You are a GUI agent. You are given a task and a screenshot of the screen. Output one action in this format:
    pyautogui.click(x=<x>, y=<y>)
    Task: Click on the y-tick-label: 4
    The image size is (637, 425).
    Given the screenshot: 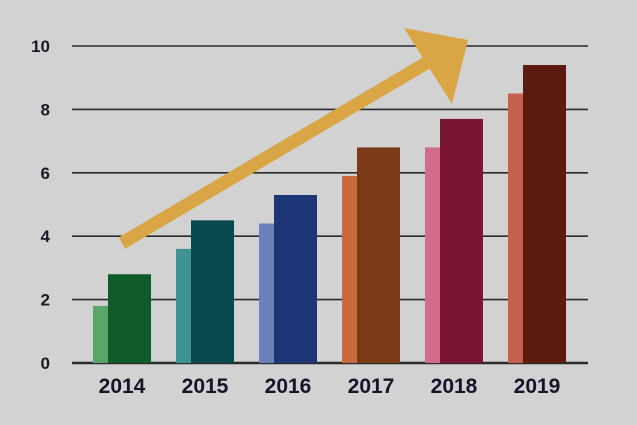 What is the action you would take?
    pyautogui.click(x=46, y=236)
    